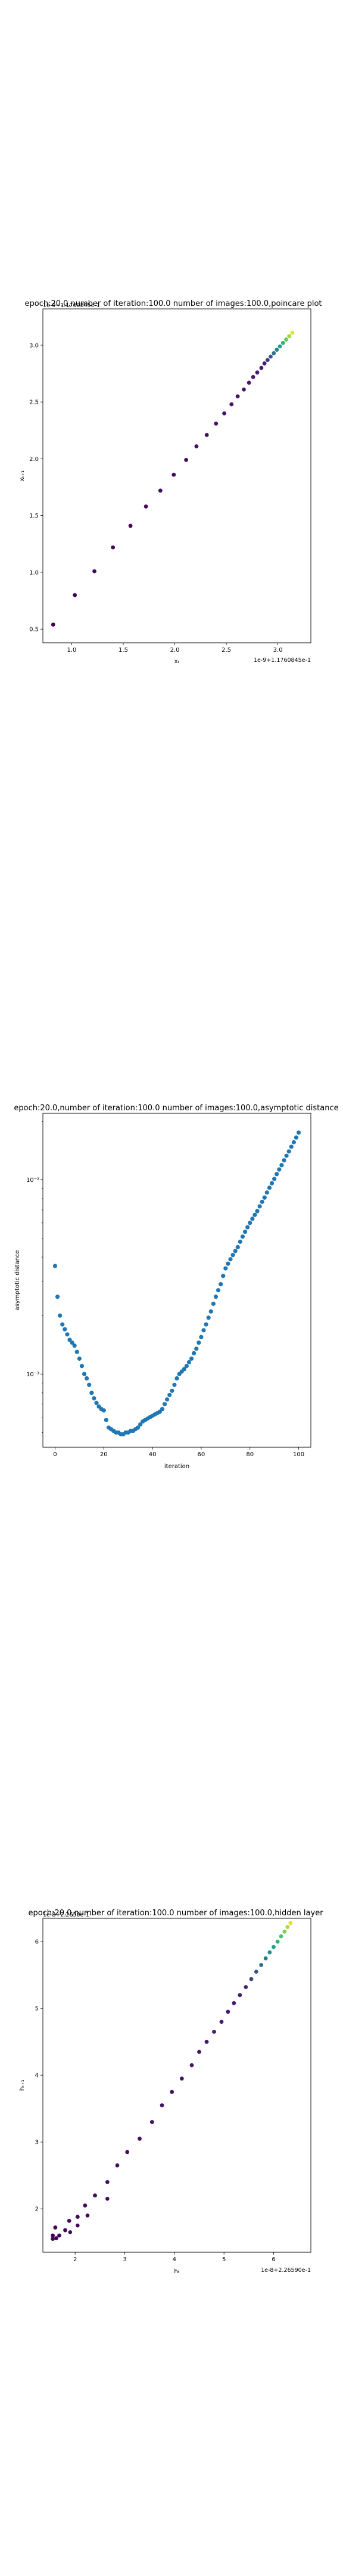 This screenshot has width=343, height=2576. What do you see at coordinates (175, 650) in the screenshot?
I see `poincare-xtick-label: 2.0` at bounding box center [175, 650].